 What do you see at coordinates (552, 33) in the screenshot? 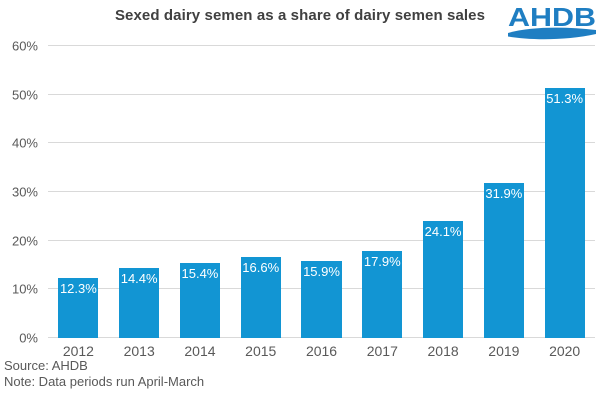
I see `ahdb-logo-swoosh-icon` at bounding box center [552, 33].